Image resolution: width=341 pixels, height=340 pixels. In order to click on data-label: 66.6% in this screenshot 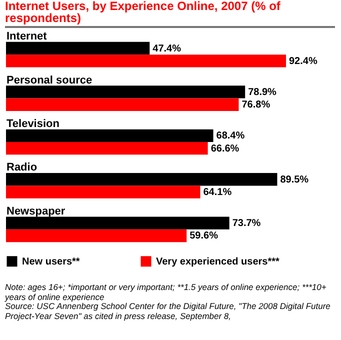, I will do `click(225, 148)`.